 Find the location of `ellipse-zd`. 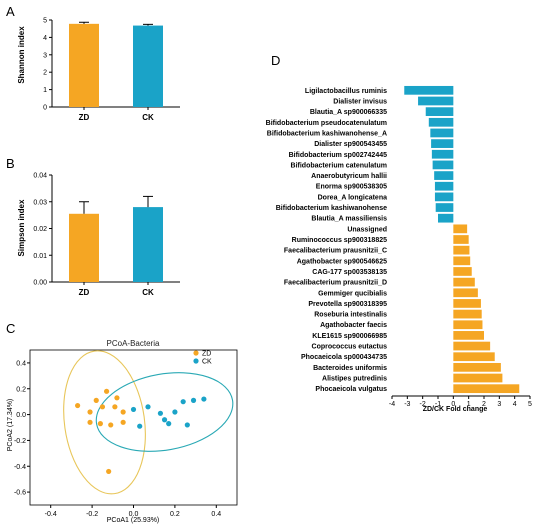

ellipse-zd is located at coordinates (104, 422).